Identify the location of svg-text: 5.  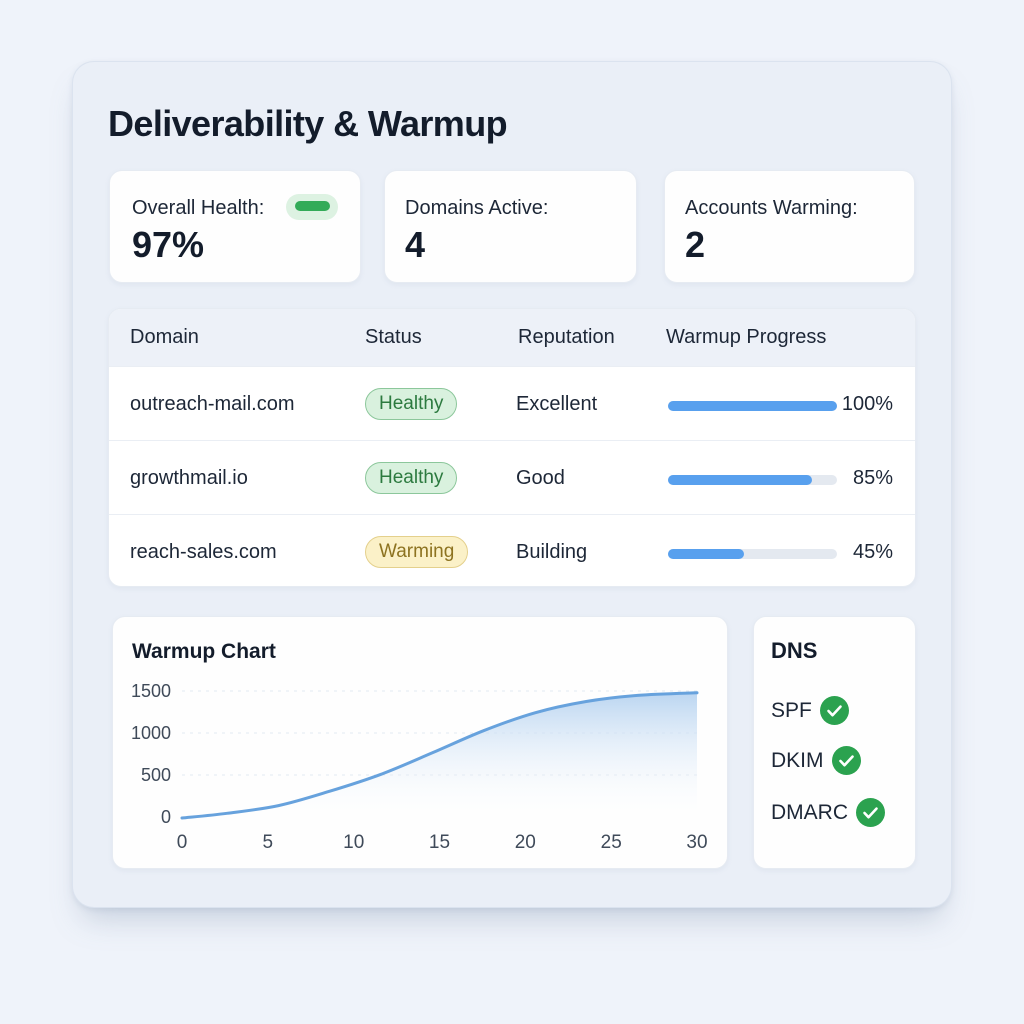
(268, 842).